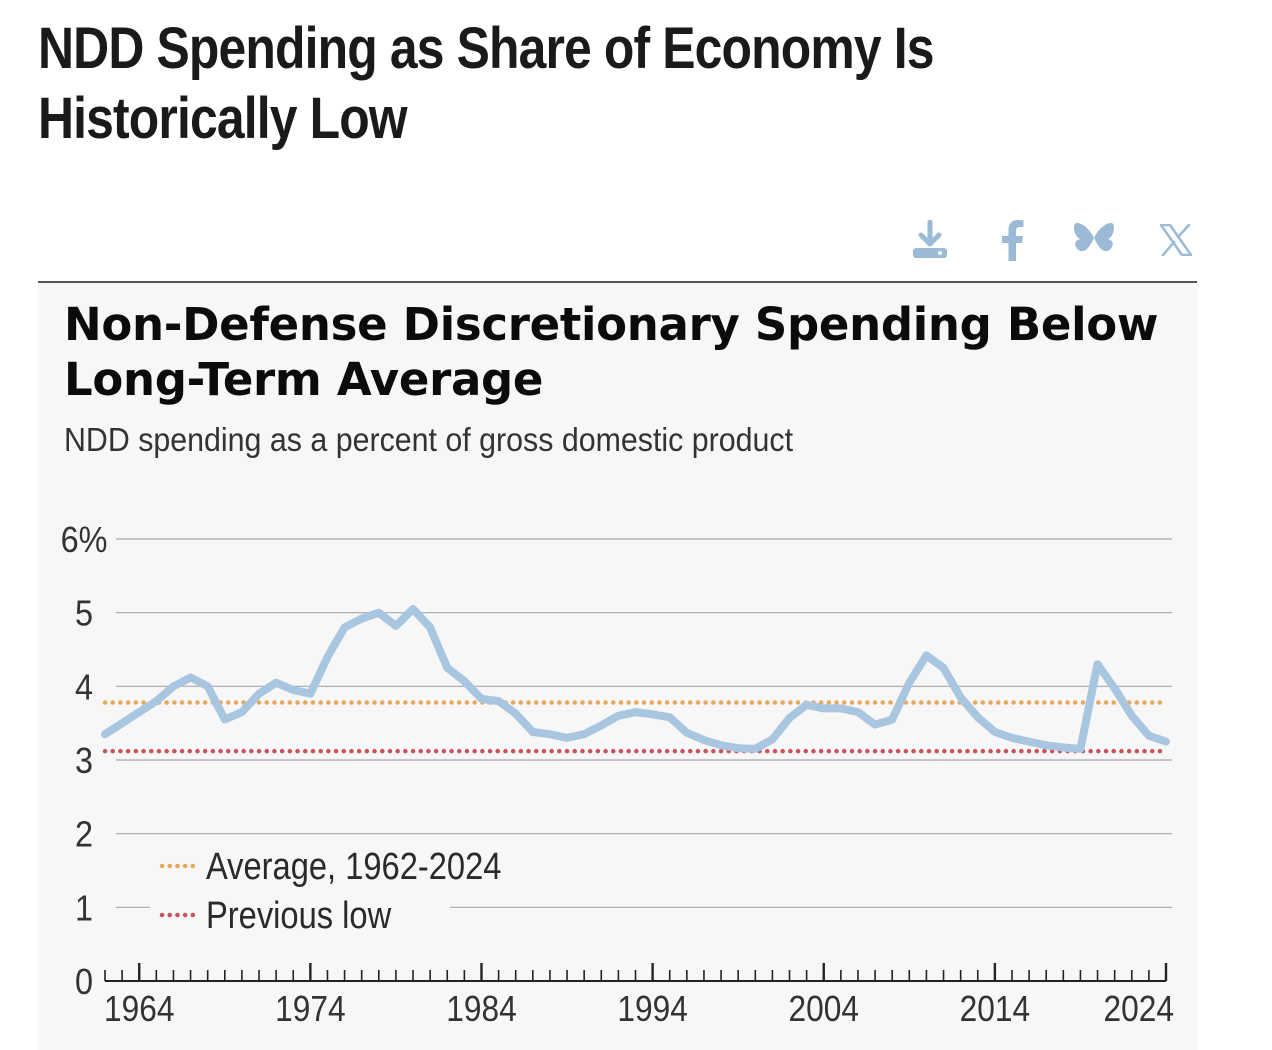  I want to click on x-tick-label: 2024, so click(1139, 1009).